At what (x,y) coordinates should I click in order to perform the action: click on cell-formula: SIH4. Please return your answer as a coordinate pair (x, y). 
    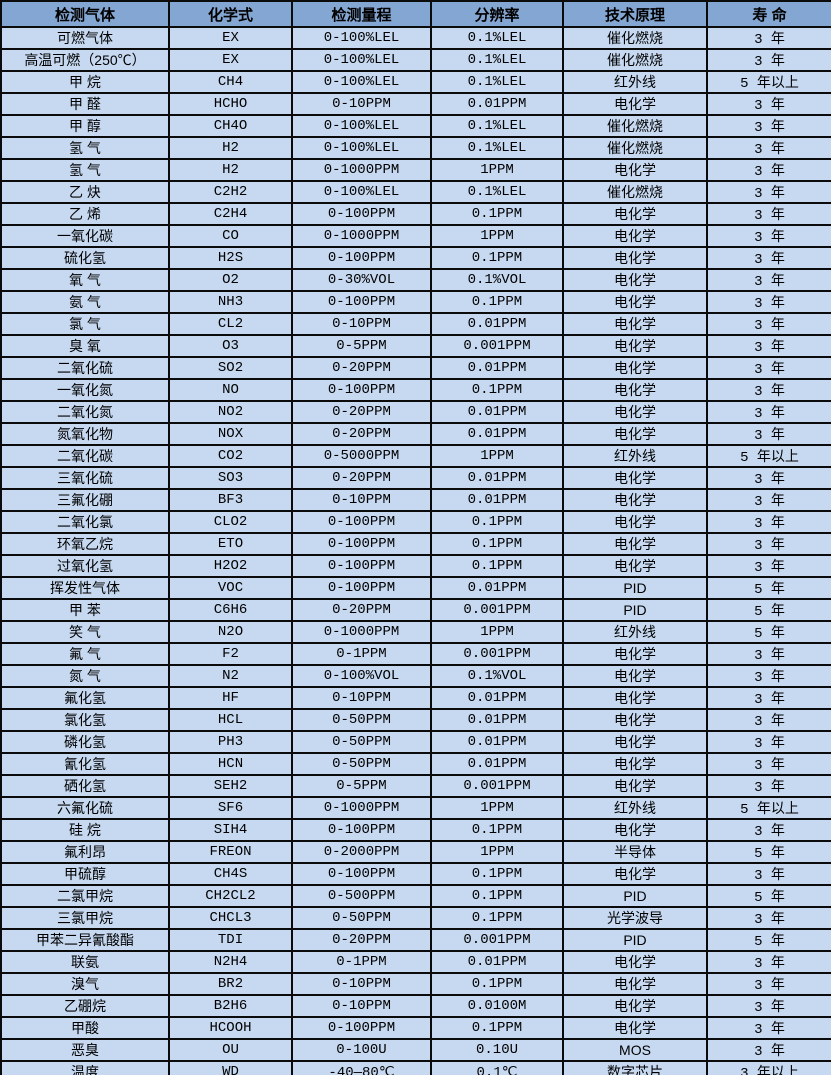
    Looking at the image, I should click on (230, 830).